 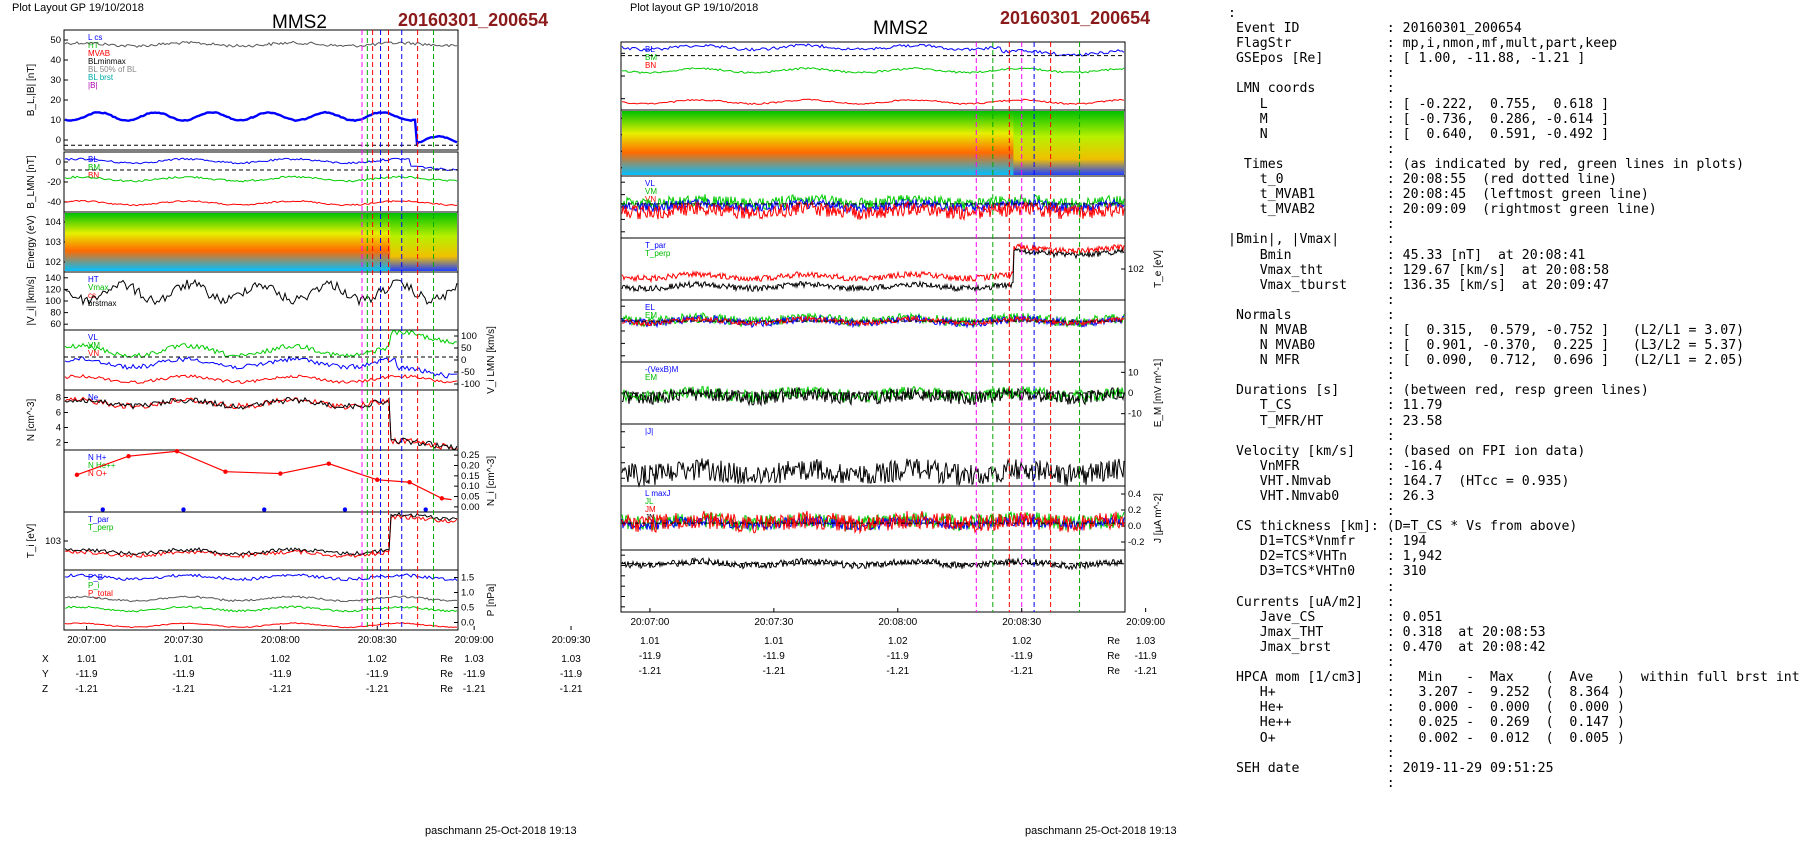 What do you see at coordinates (94, 345) in the screenshot?
I see `legend-entry: VM` at bounding box center [94, 345].